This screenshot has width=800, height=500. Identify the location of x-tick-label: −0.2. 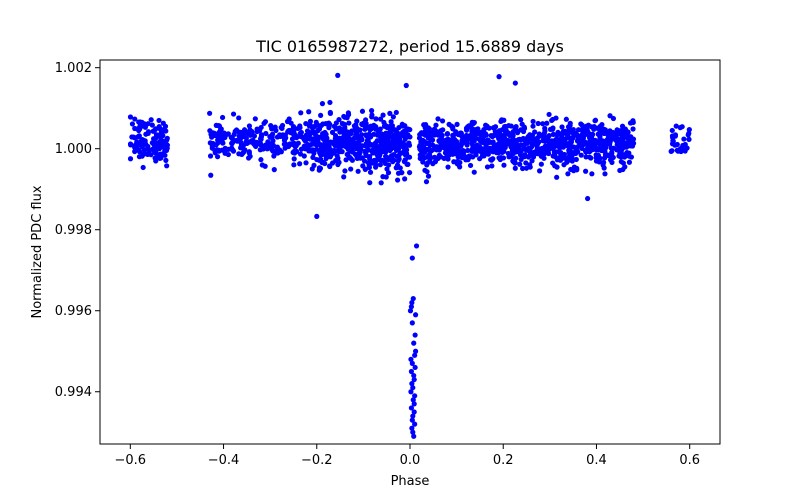
(317, 460).